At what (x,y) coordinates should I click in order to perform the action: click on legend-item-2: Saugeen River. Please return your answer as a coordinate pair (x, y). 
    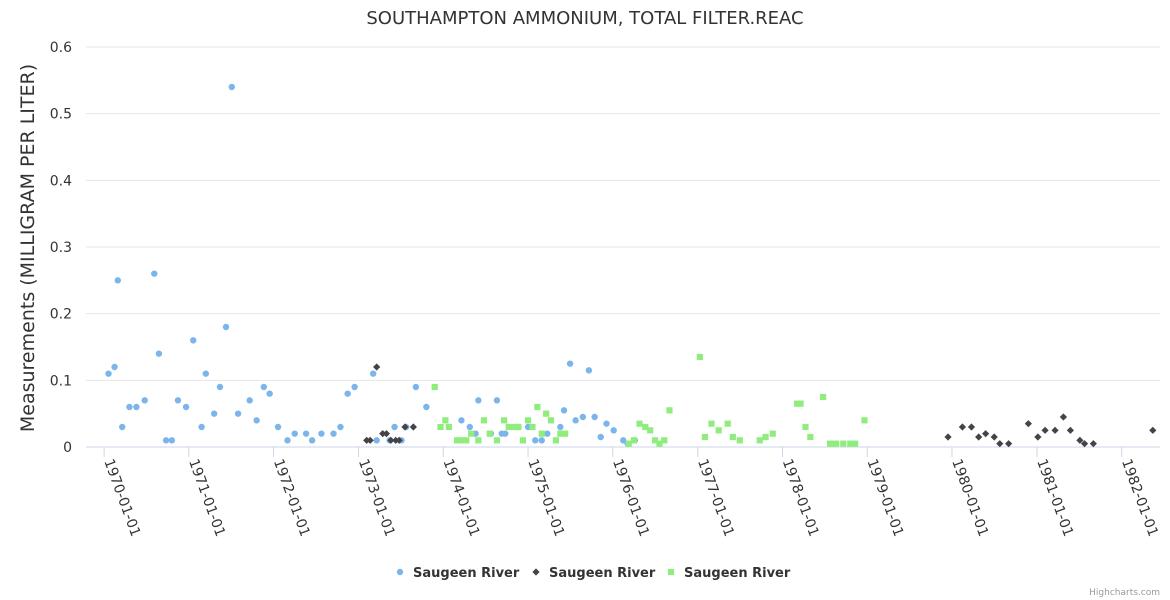
    Looking at the image, I should click on (594, 573).